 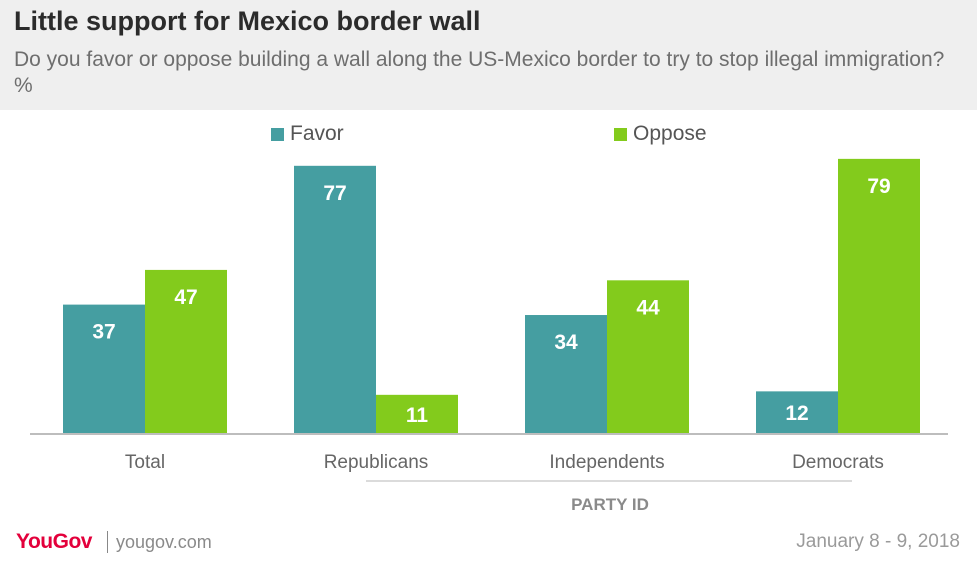 I want to click on bar-oppose-republicans, so click(x=417, y=413).